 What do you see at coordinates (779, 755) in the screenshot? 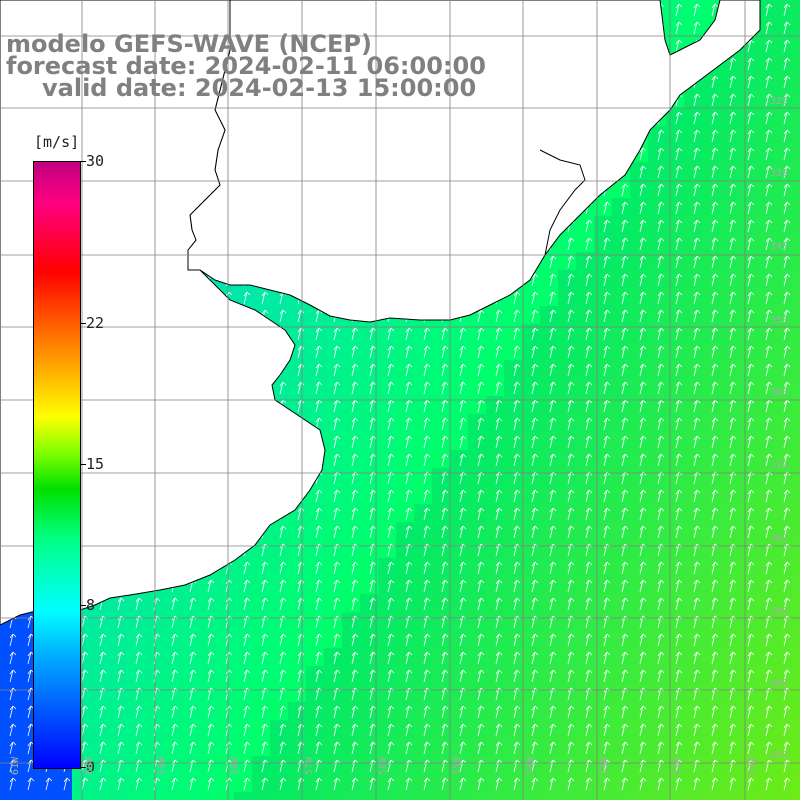
I see `latitude-label: 41S` at bounding box center [779, 755].